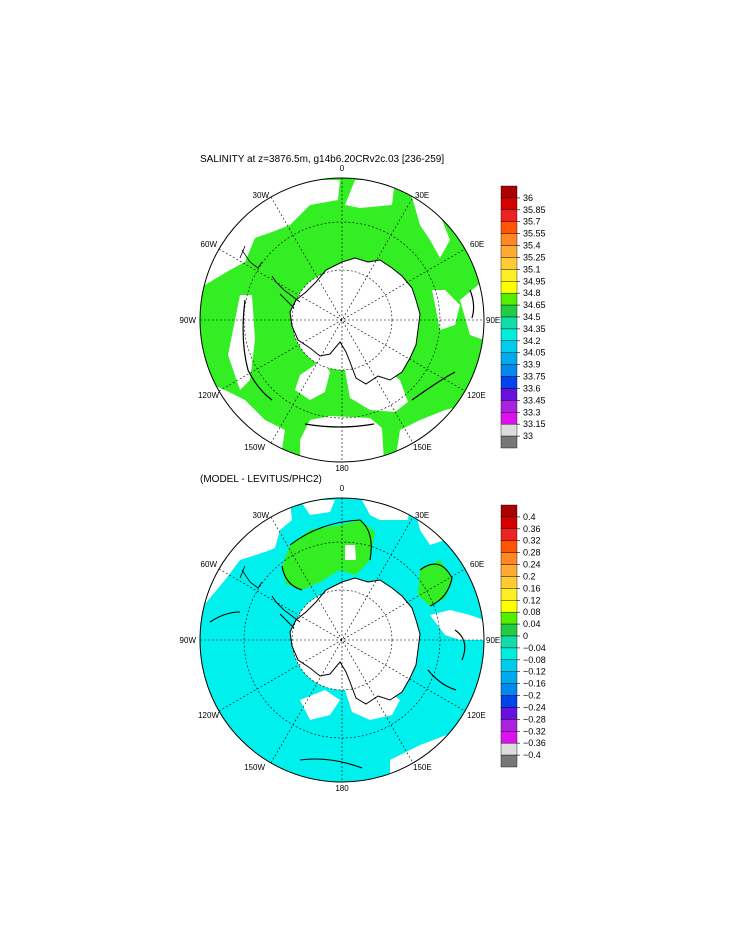 This screenshot has width=733, height=945. I want to click on south-america-tip, so click(251, 257).